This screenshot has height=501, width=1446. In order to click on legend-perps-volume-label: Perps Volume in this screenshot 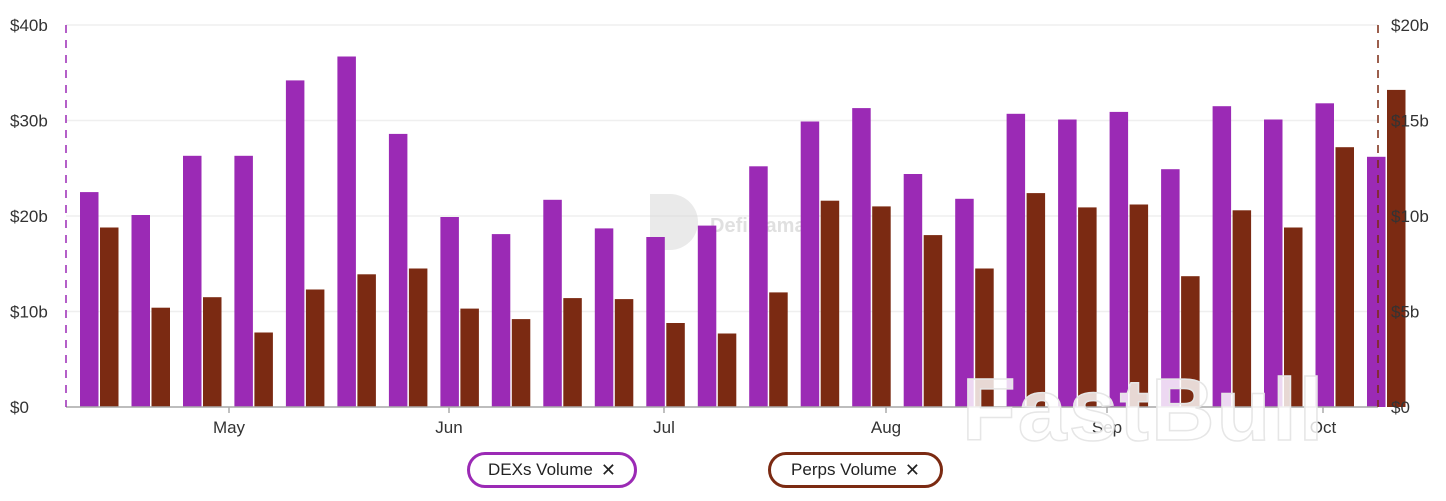, I will do `click(844, 469)`.